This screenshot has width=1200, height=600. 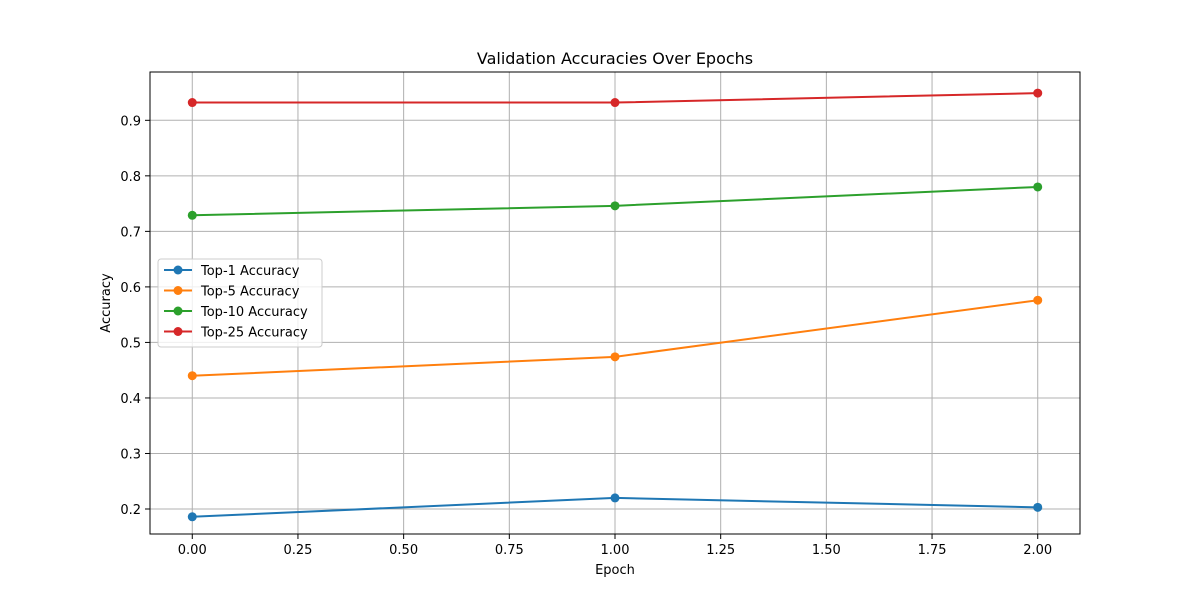 I want to click on x-tick-label: 2.00, so click(x=1037, y=550).